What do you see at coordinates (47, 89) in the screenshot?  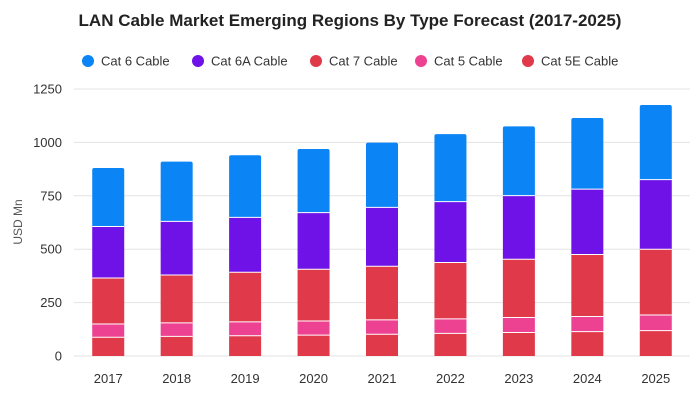 I see `y-tick-label: 1250` at bounding box center [47, 89].